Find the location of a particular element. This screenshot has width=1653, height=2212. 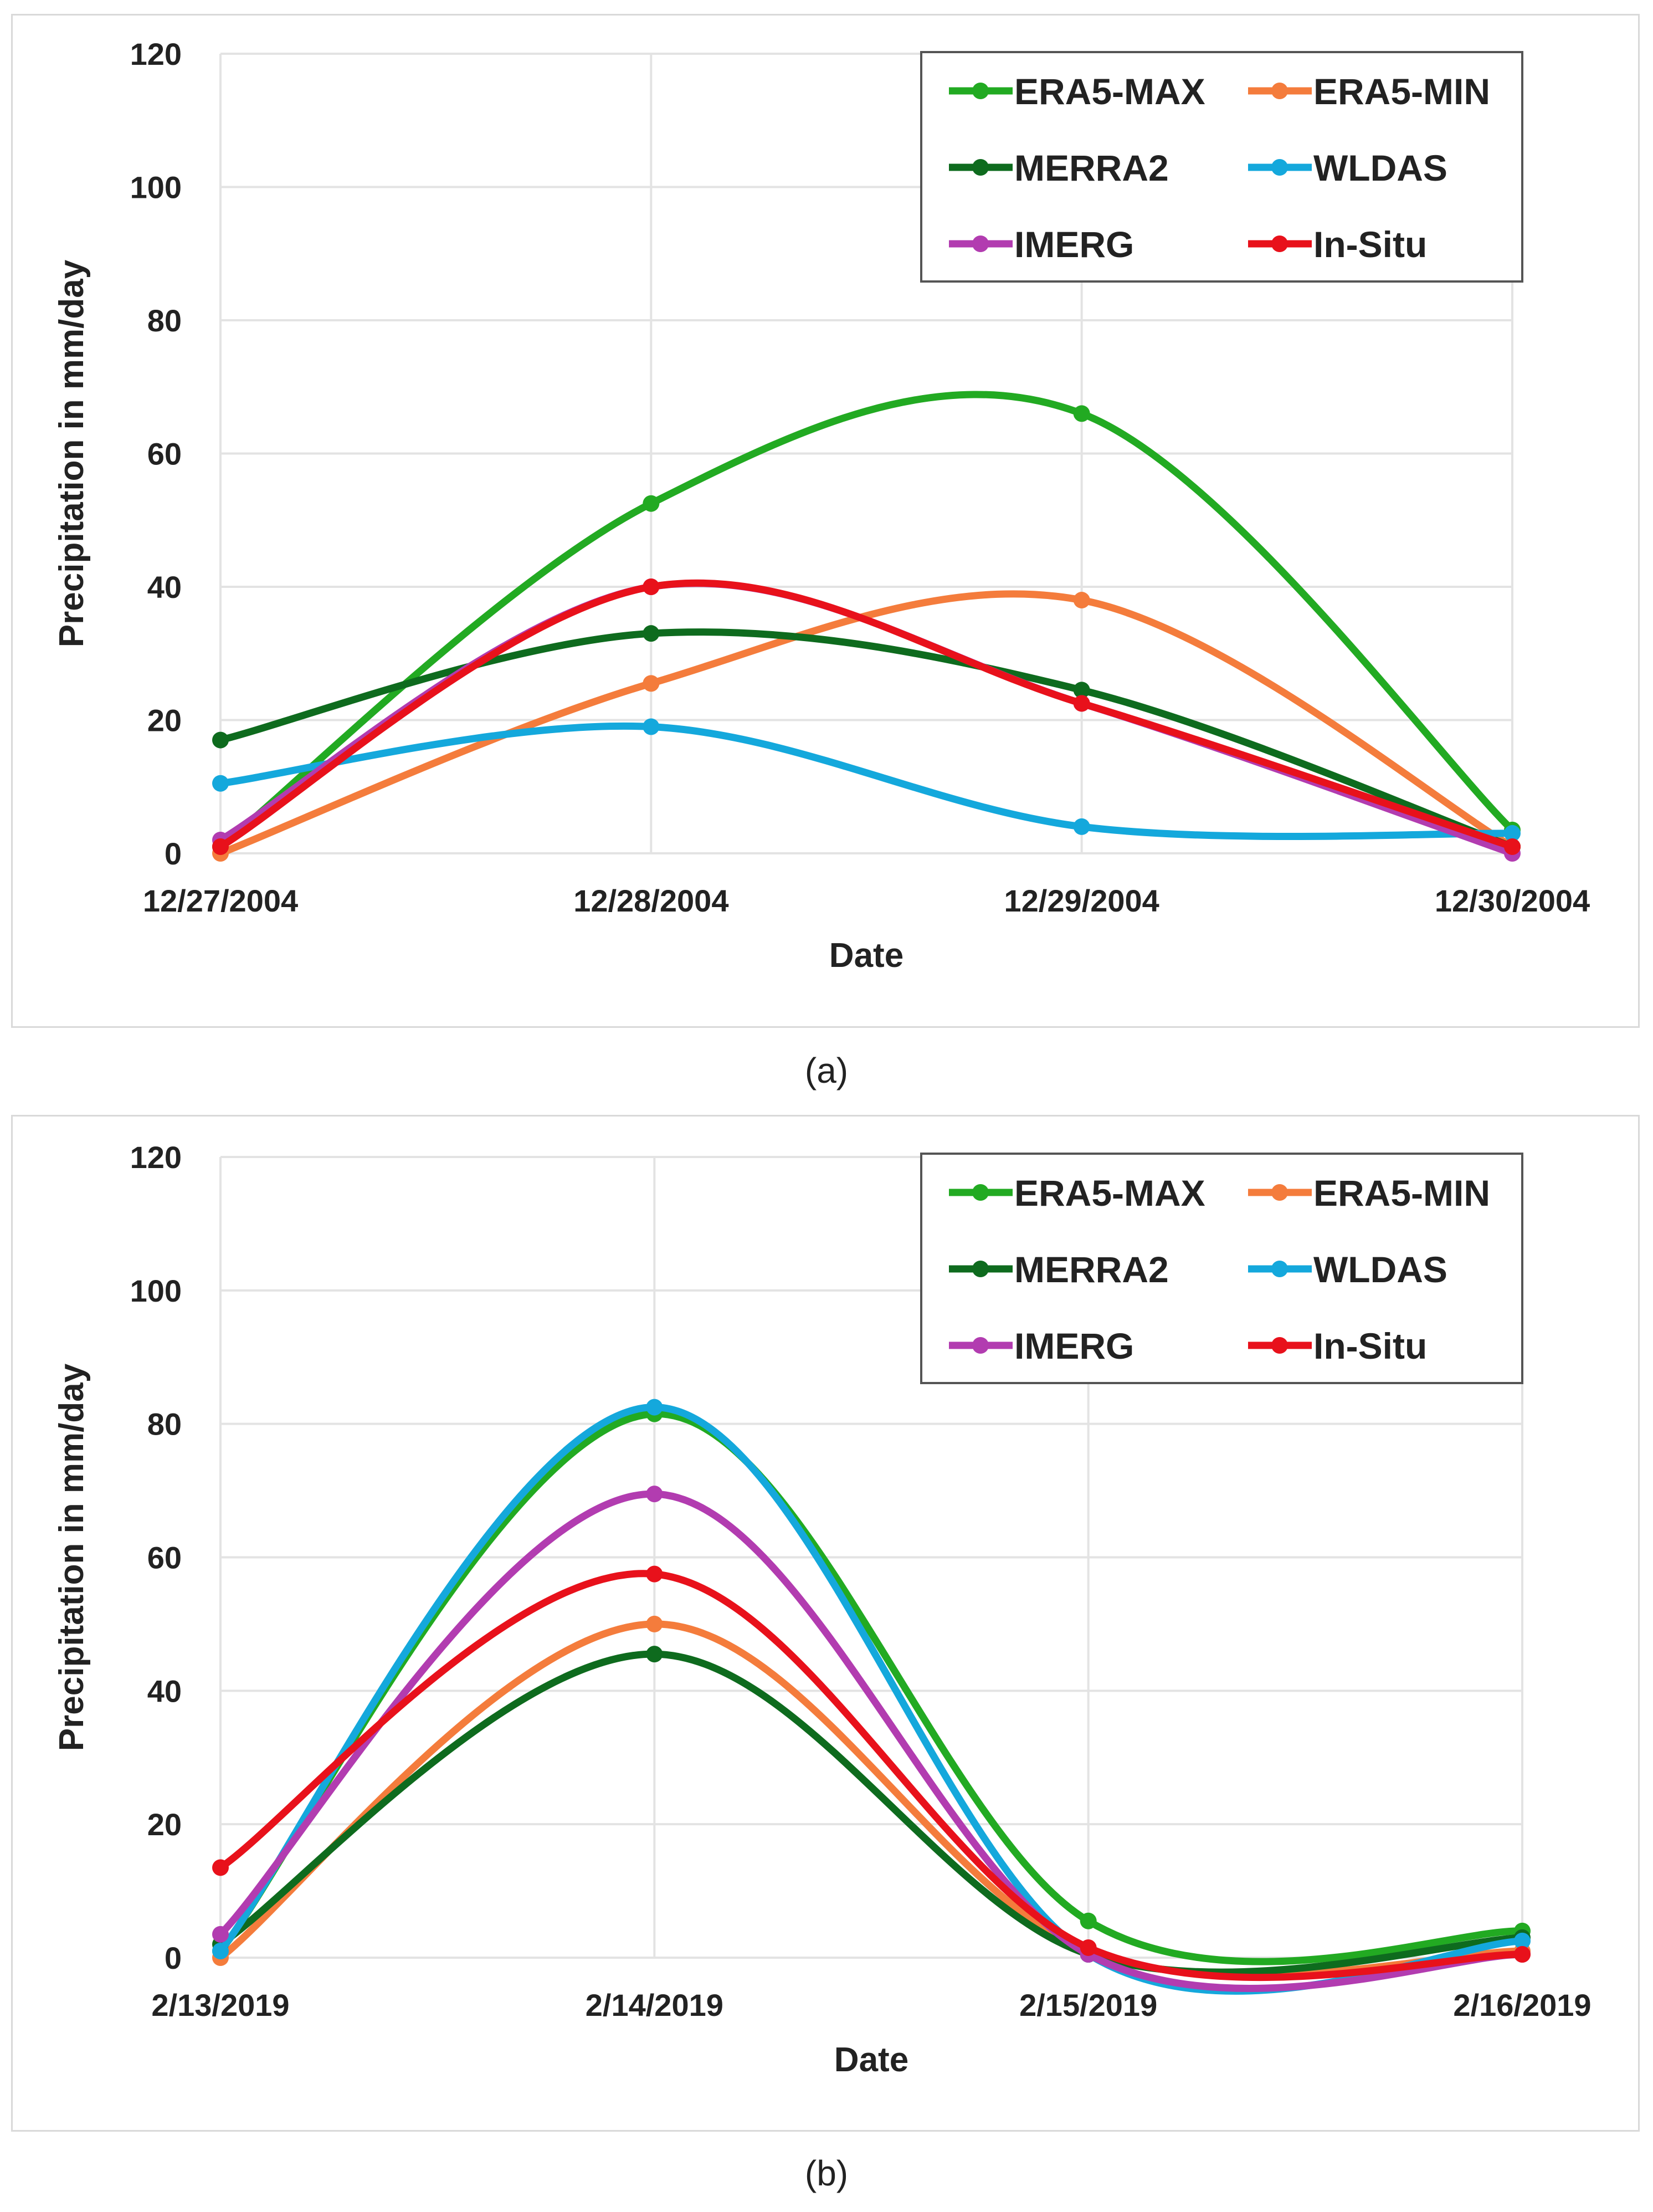

x-tick-label: 12/29/2004 is located at coordinates (1081, 901).